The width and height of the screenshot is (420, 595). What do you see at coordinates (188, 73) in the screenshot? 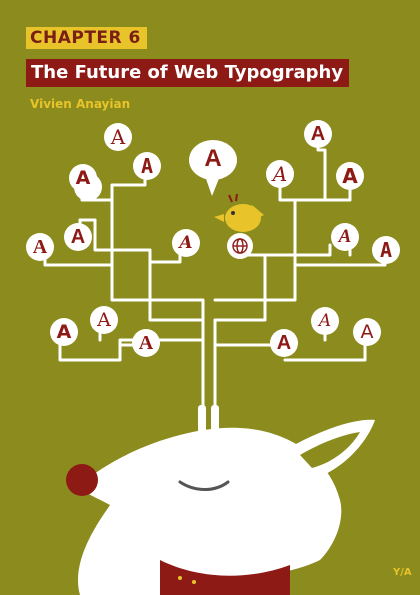
I see `book-title: The Future of Web Typography` at bounding box center [188, 73].